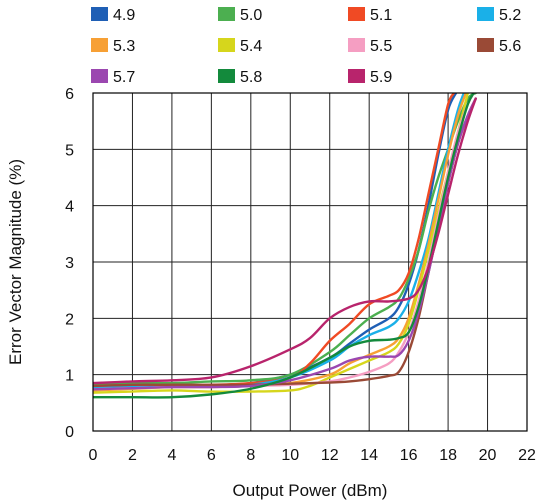 This screenshot has height=504, width=540. I want to click on x-tick-label: 16, so click(409, 455).